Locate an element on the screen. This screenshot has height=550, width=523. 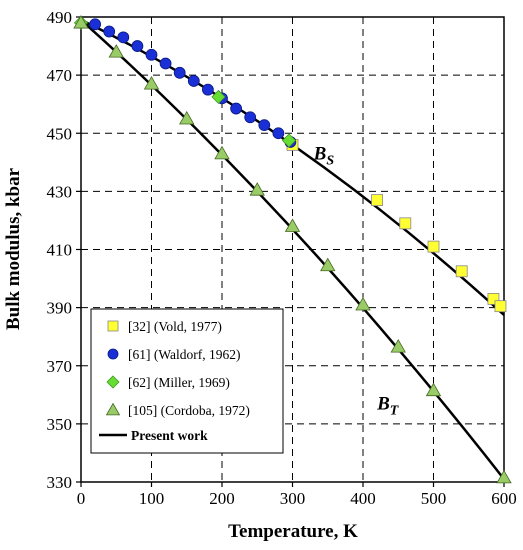
x-tick-label: 600 is located at coordinates (504, 498).